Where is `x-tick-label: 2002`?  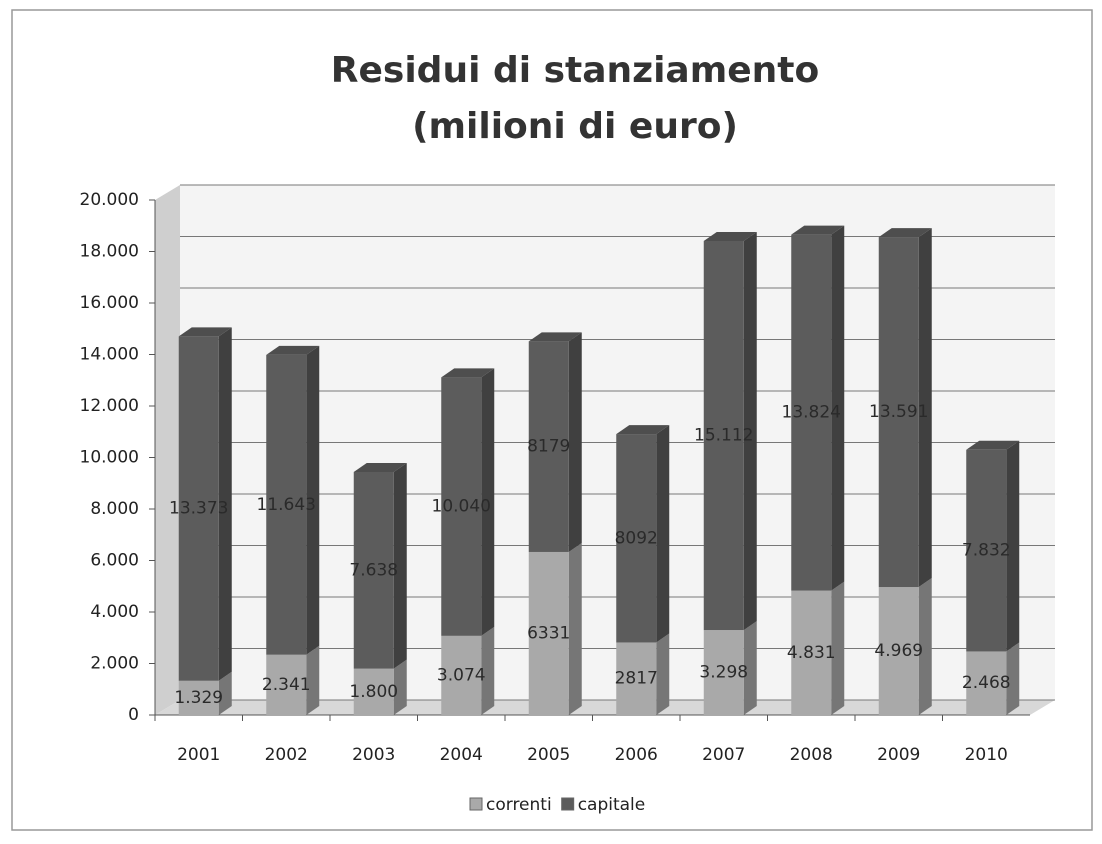
x-tick-label: 2002 is located at coordinates (286, 755).